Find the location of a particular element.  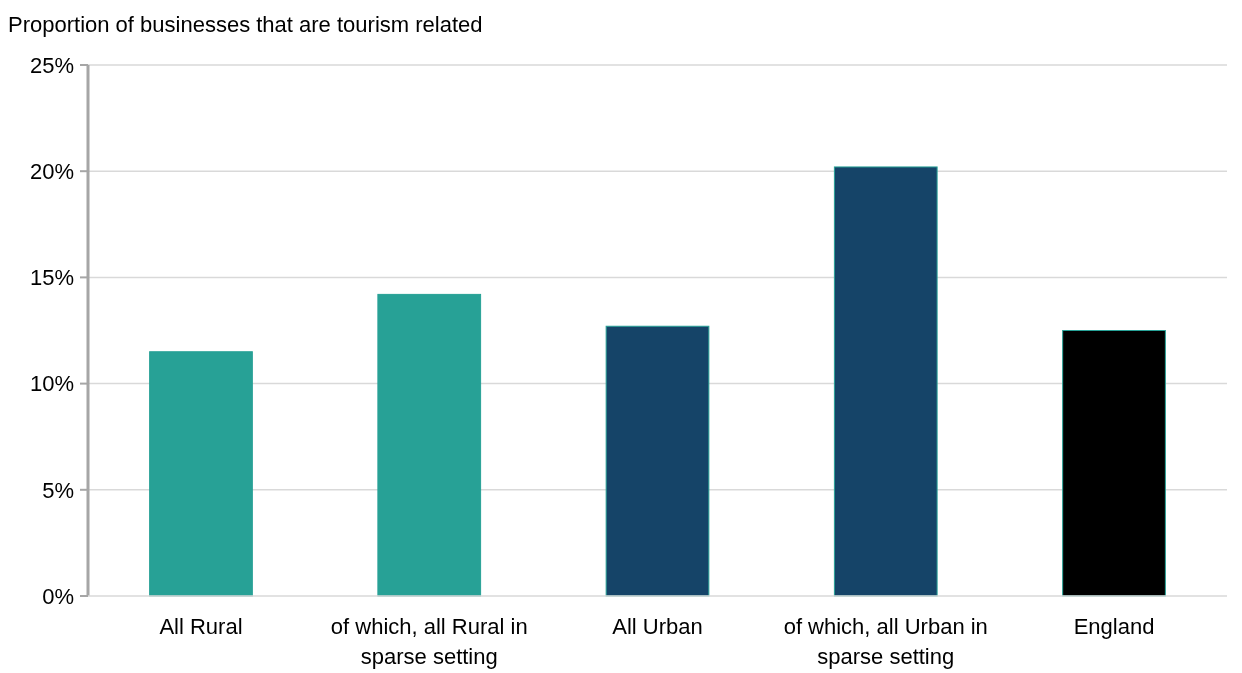

x-tick-label: England is located at coordinates (1114, 626).